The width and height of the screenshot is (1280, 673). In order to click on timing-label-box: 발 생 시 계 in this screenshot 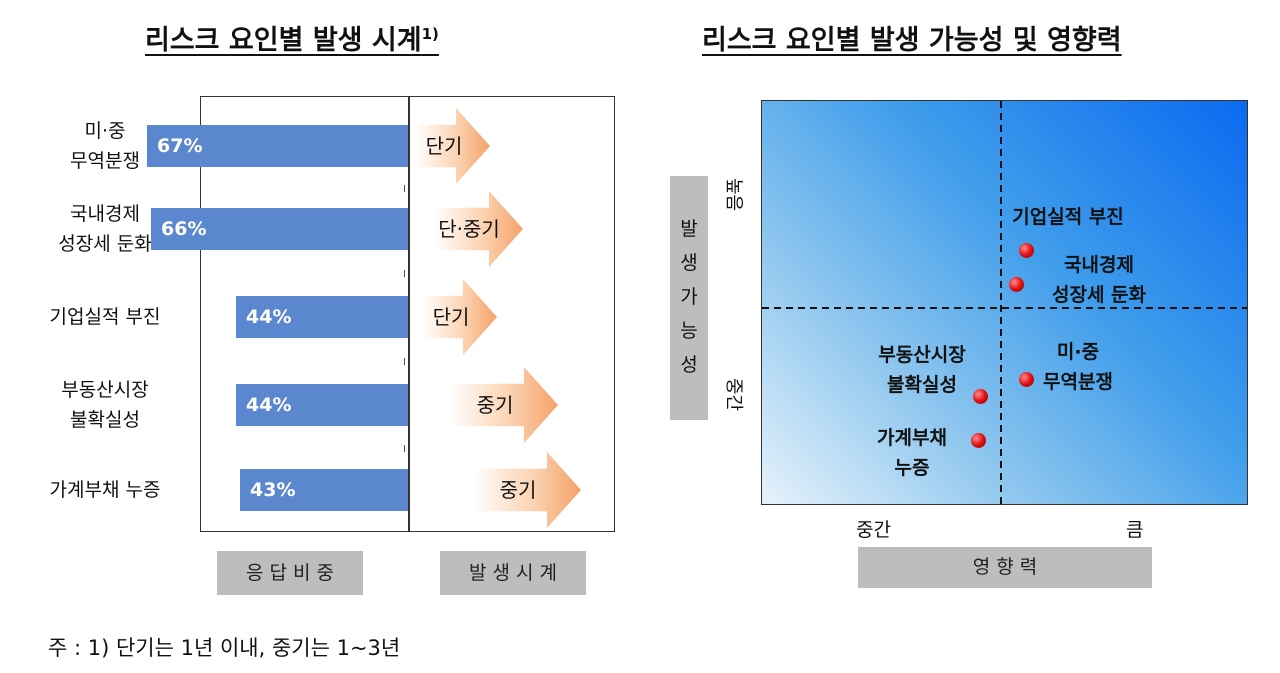, I will do `click(513, 573)`.